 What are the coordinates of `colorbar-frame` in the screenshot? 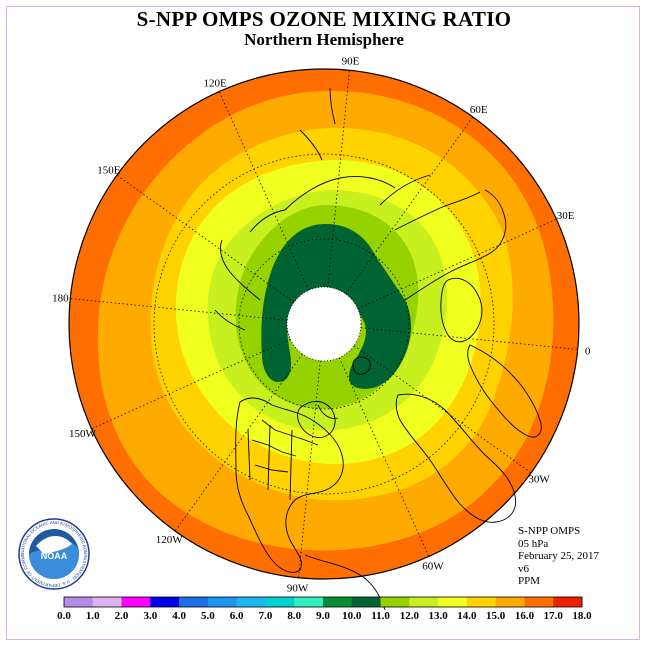 It's located at (323, 602).